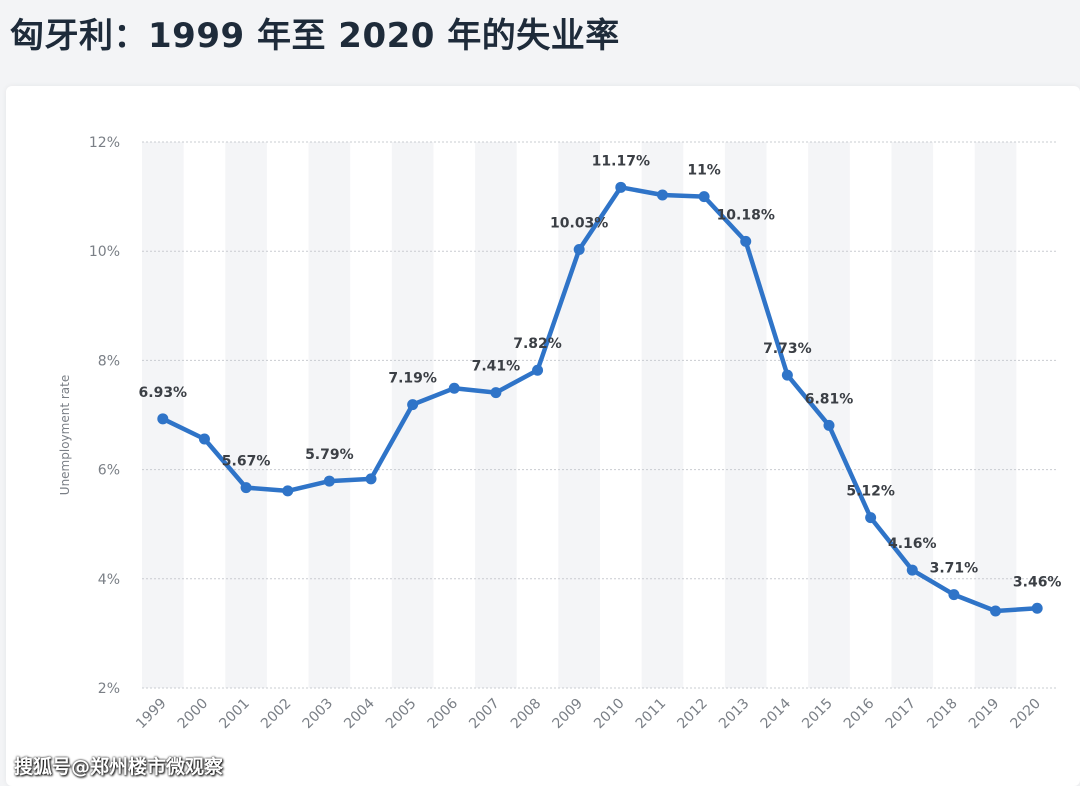 This screenshot has width=1080, height=786. What do you see at coordinates (315, 36) in the screenshot?
I see `page-title: 匈牙利：1999 年至 2020 年的失业率` at bounding box center [315, 36].